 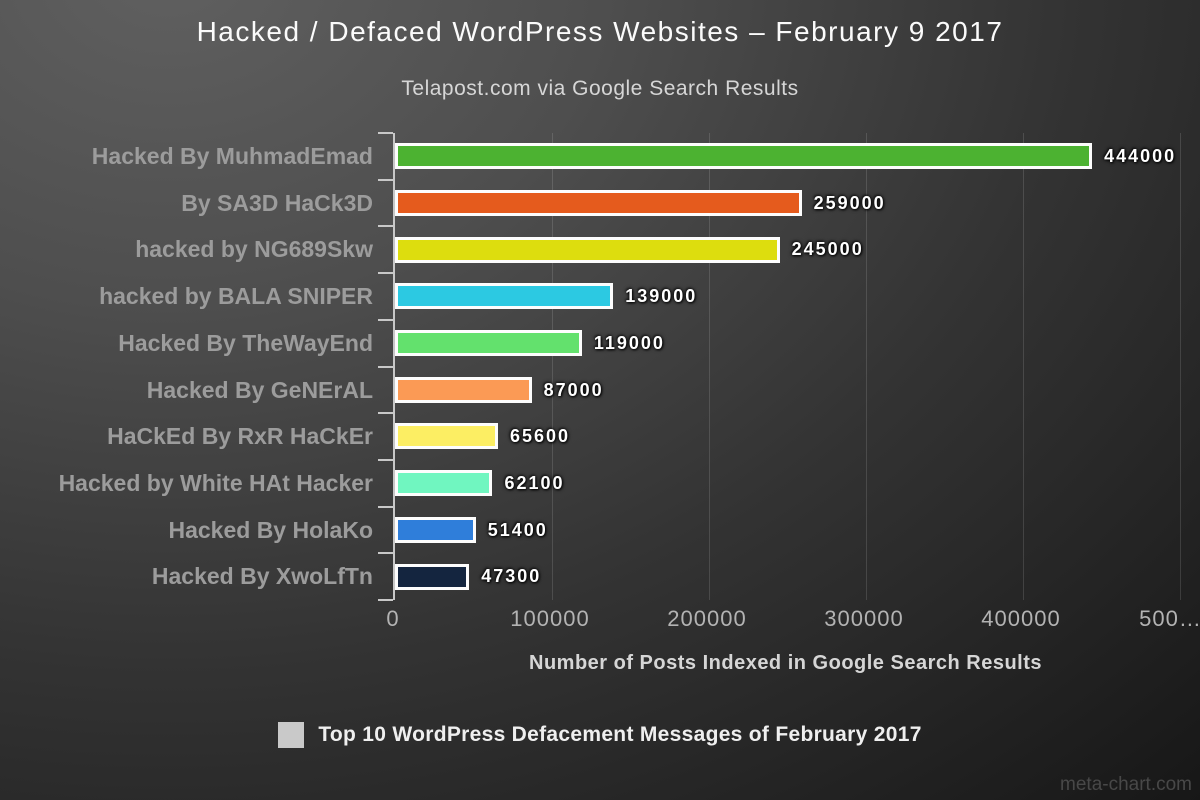 I want to click on legend-swatch-icon, so click(x=291, y=735).